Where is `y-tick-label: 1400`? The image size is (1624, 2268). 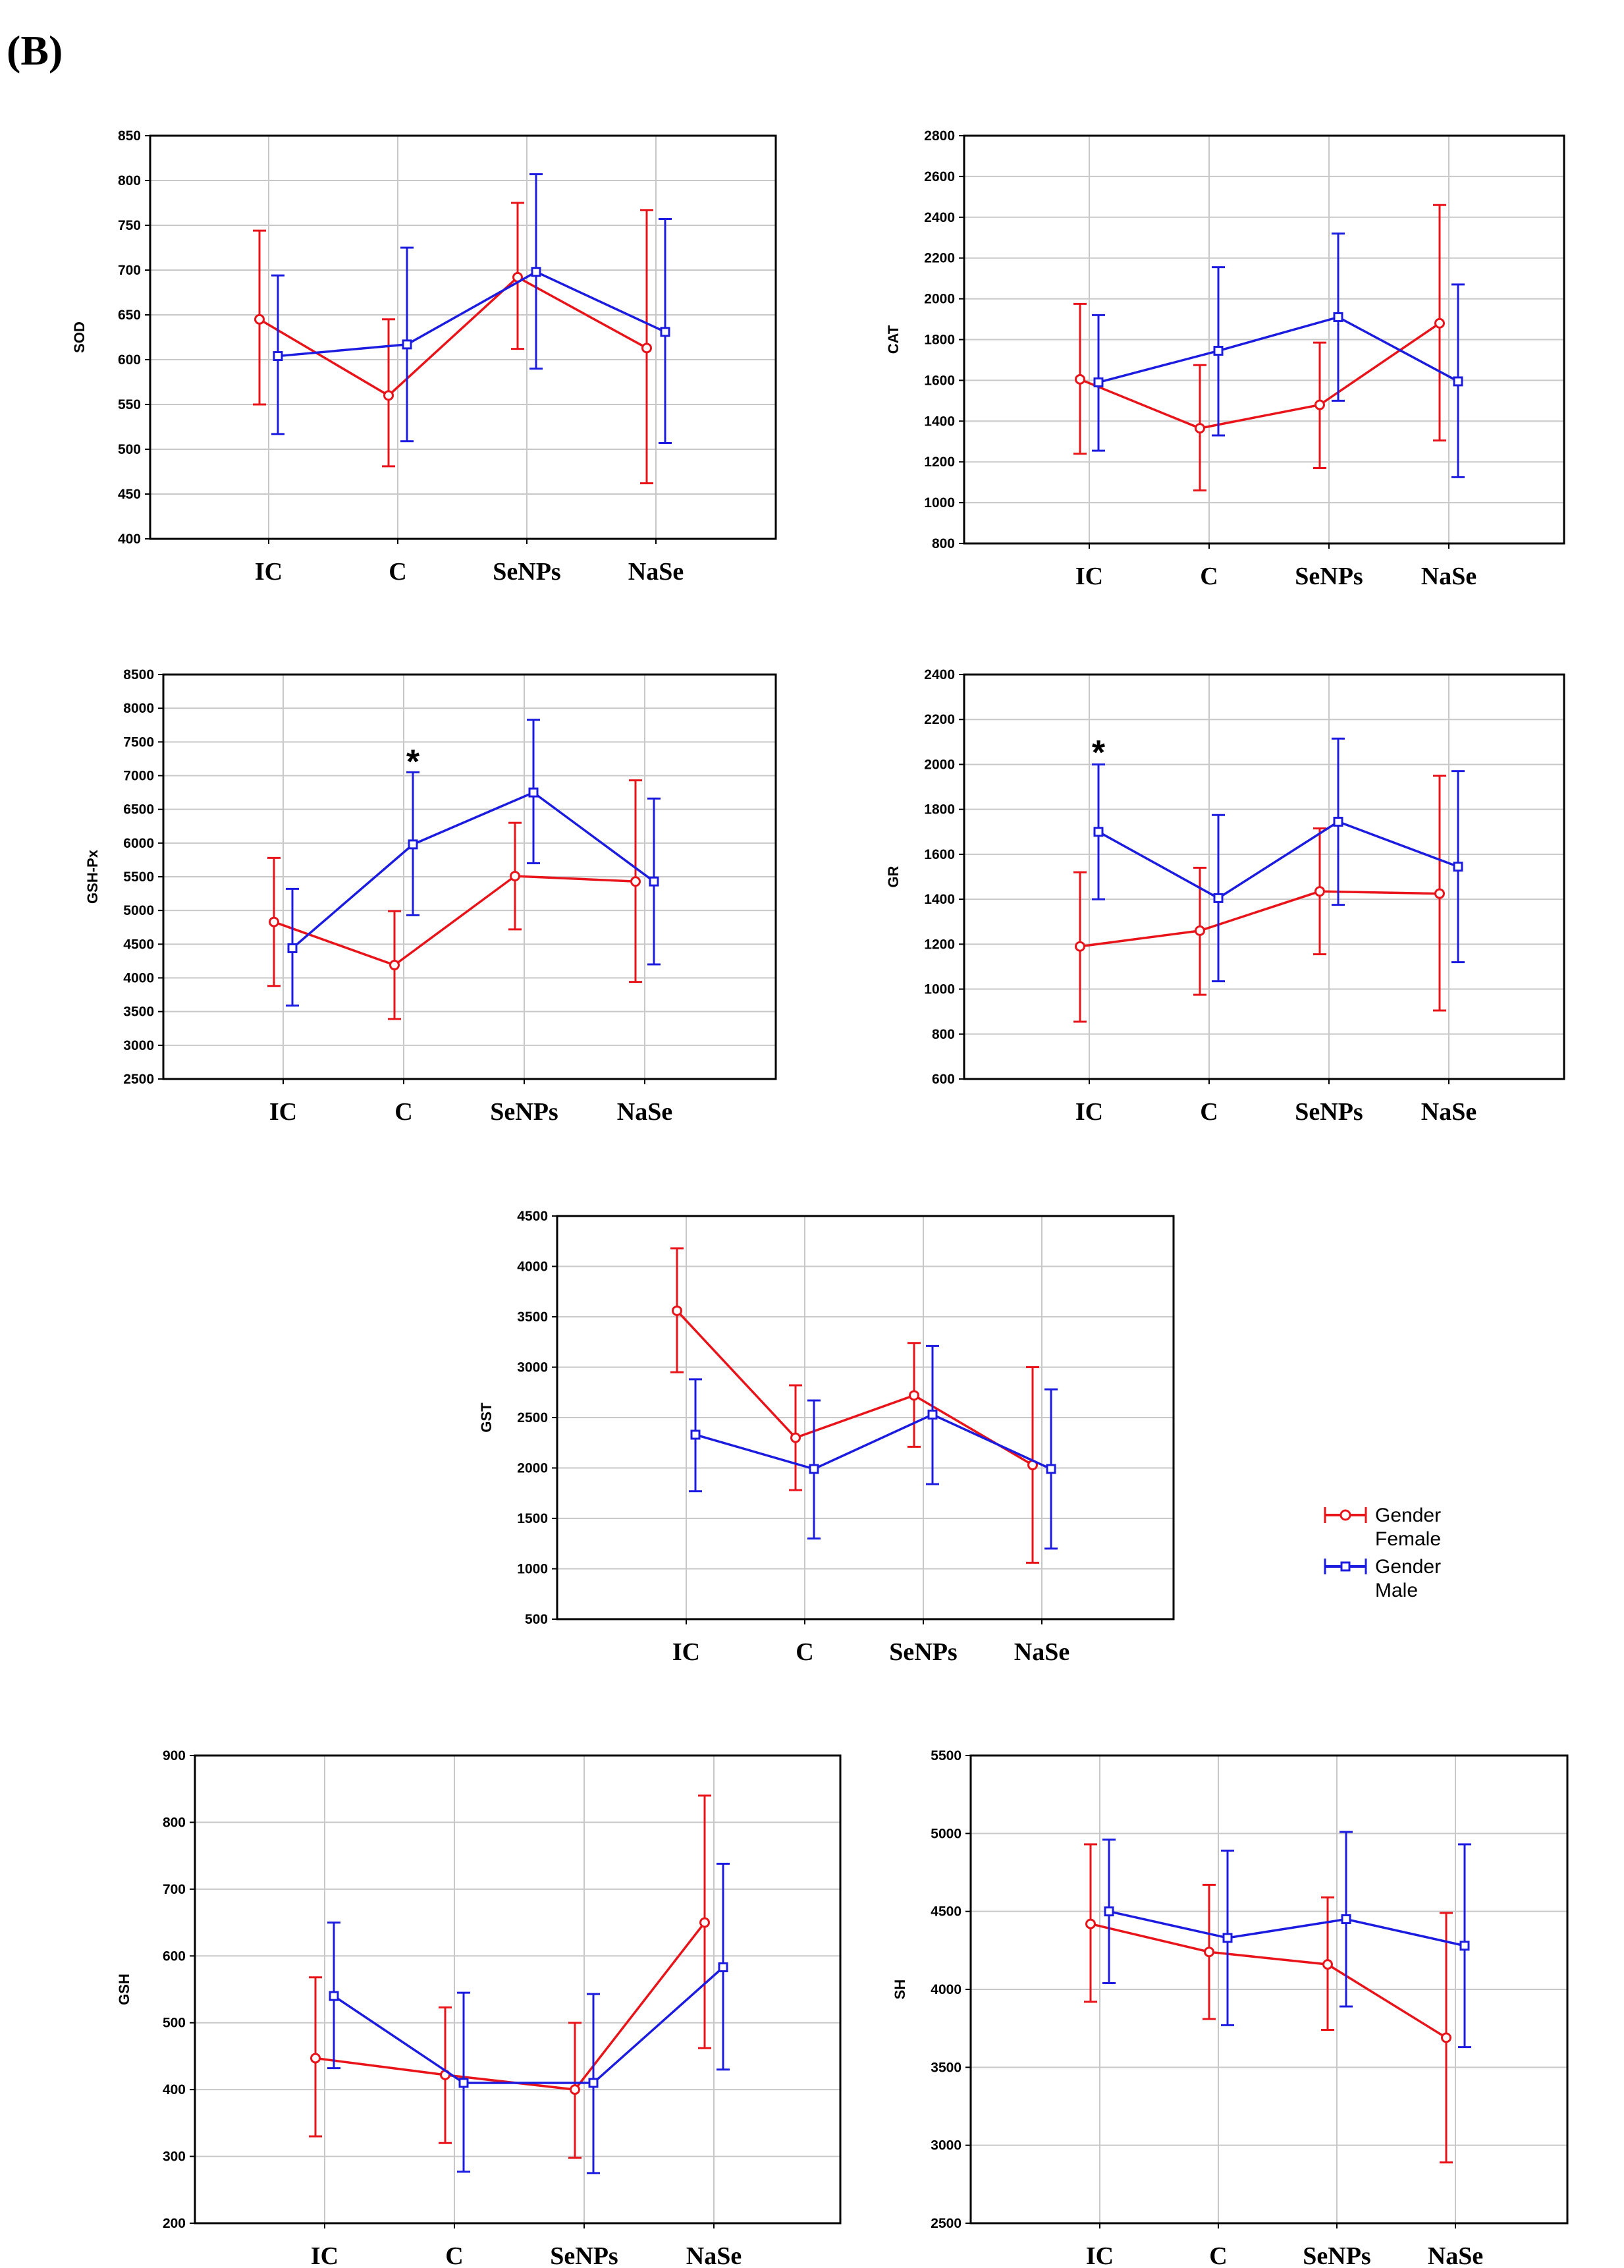
y-tick-label: 1400 is located at coordinates (940, 421).